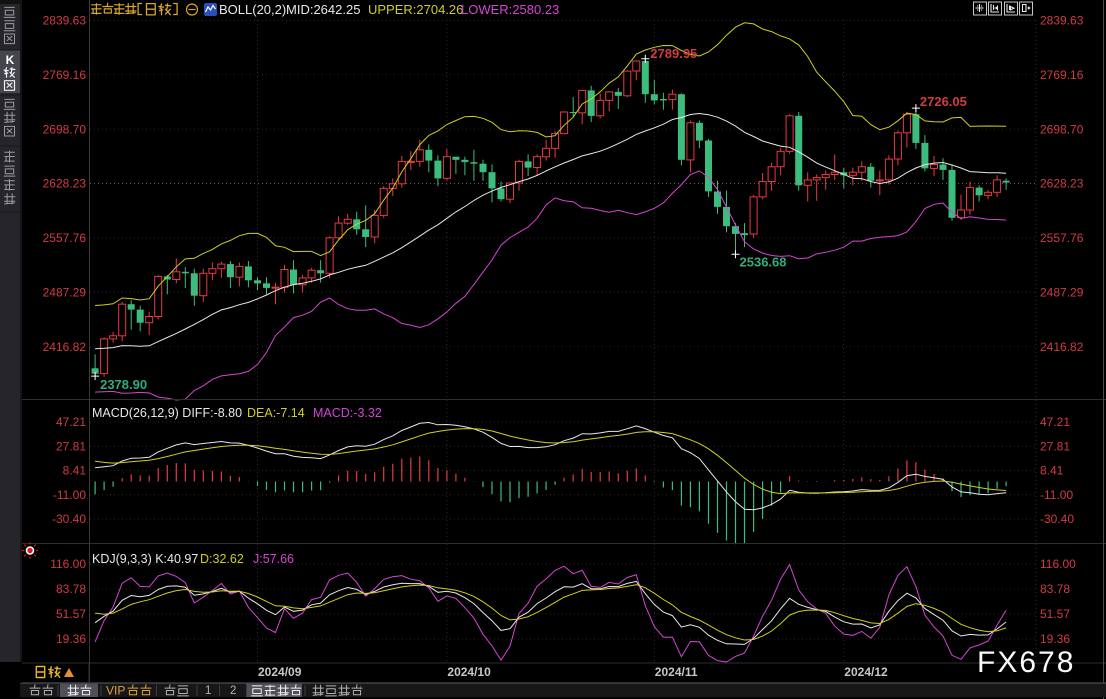 This screenshot has width=1106, height=699. Describe the element at coordinates (676, 672) in the screenshot. I see `svg-text: 2024/11` at that location.